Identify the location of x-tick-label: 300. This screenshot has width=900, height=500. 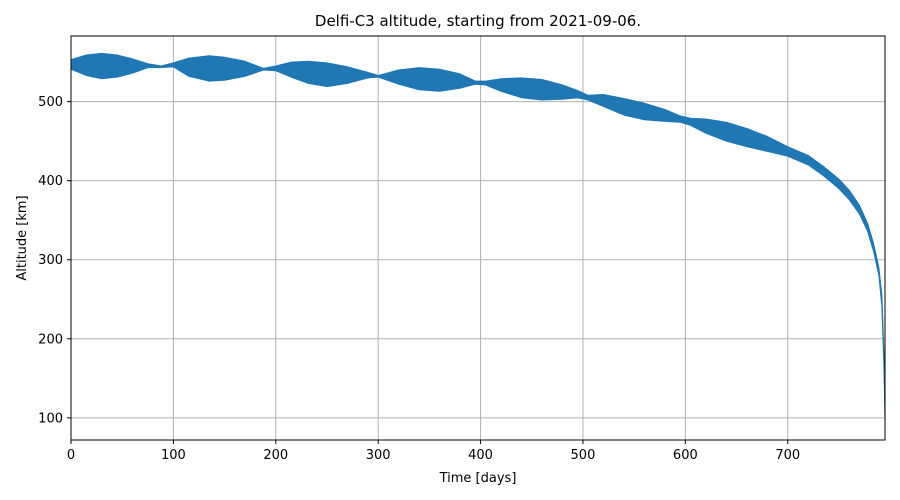
(378, 455).